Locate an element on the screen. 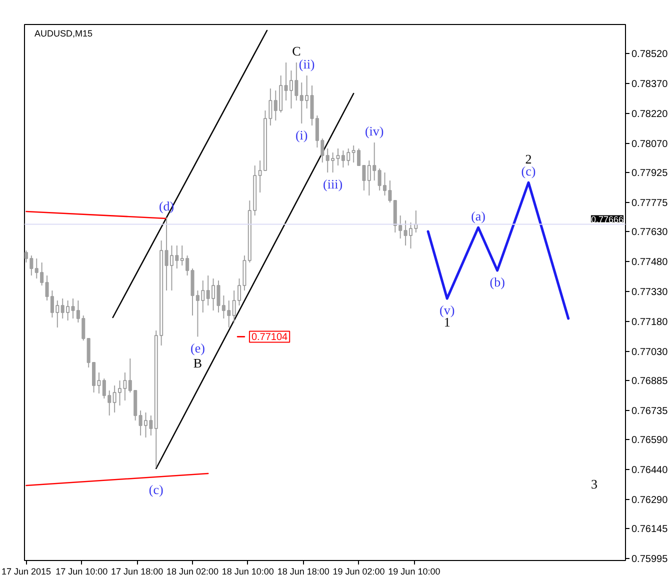 This screenshot has height=581, width=670. annotation: B is located at coordinates (197, 363).